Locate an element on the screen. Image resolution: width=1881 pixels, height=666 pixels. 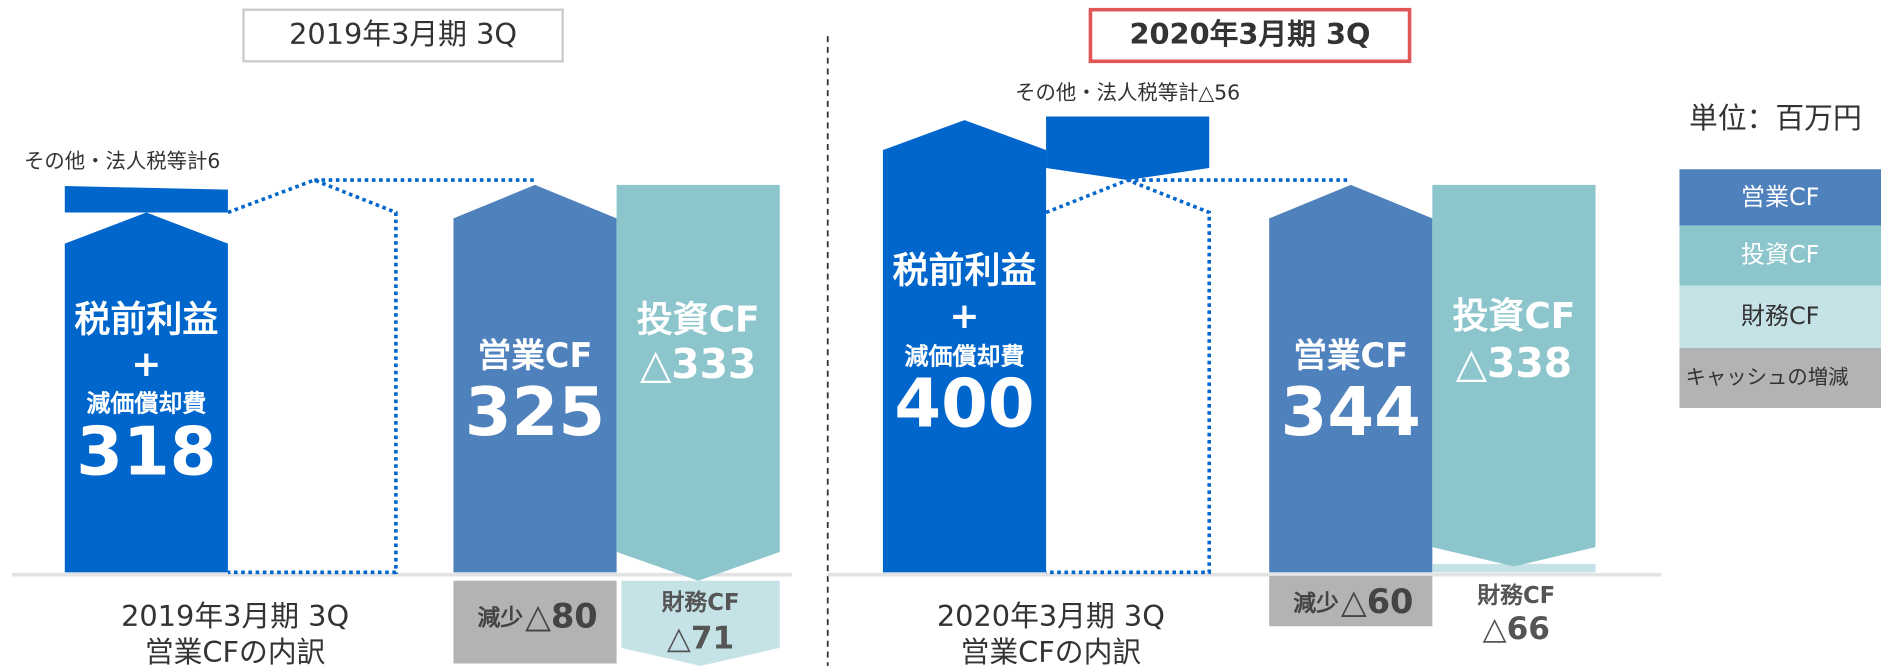
header: 2020年3月期 3Q is located at coordinates (1250, 34).